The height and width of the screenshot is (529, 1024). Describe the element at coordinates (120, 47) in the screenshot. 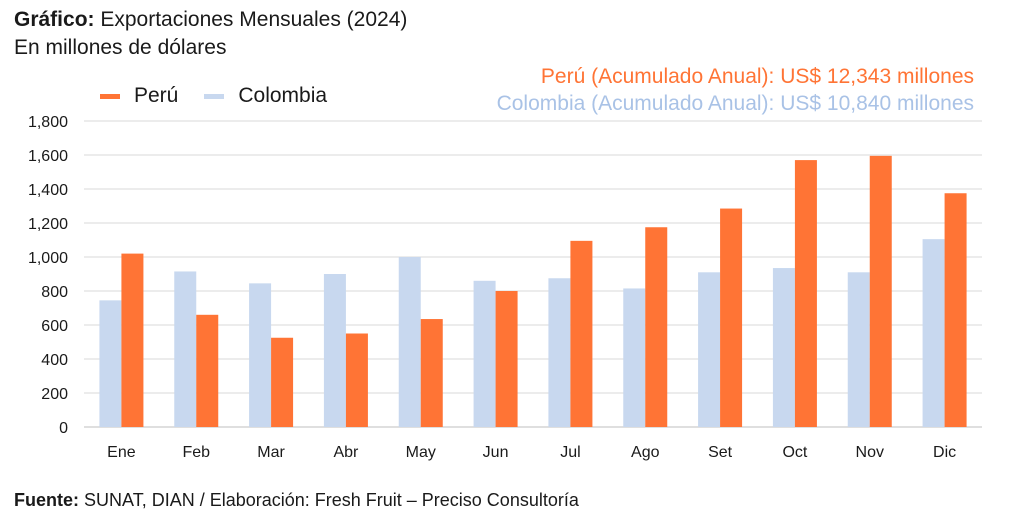

I see `chart-subtitle: En millones de dólares` at that location.